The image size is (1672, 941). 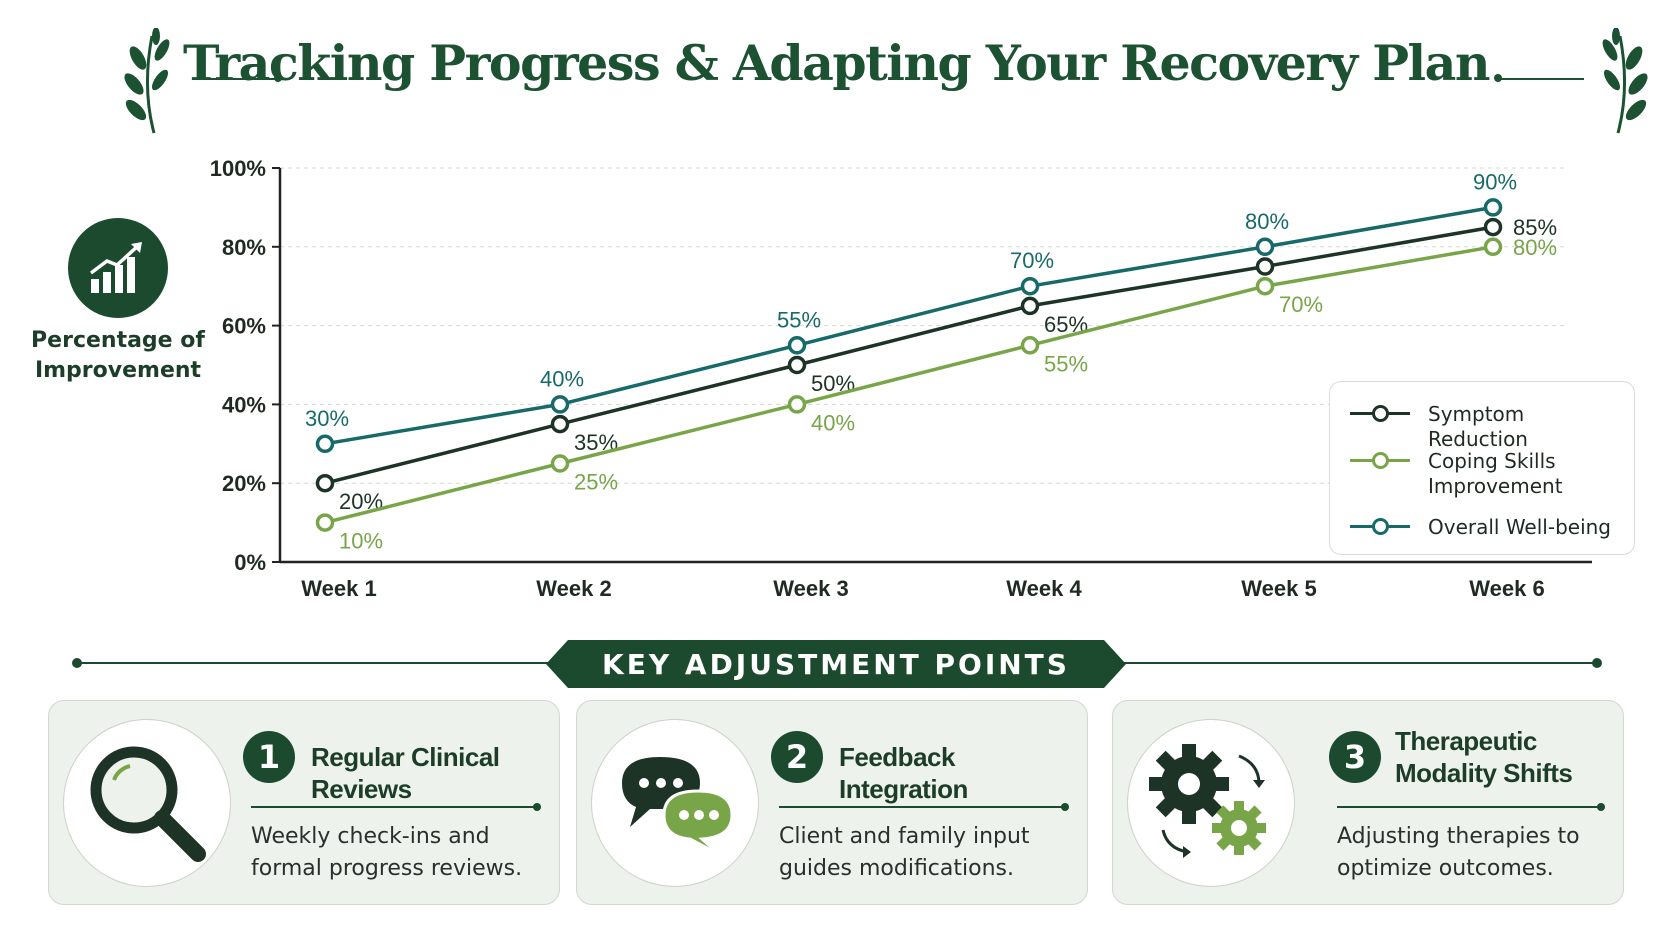 What do you see at coordinates (244, 326) in the screenshot?
I see `y-tick-label: 60%` at bounding box center [244, 326].